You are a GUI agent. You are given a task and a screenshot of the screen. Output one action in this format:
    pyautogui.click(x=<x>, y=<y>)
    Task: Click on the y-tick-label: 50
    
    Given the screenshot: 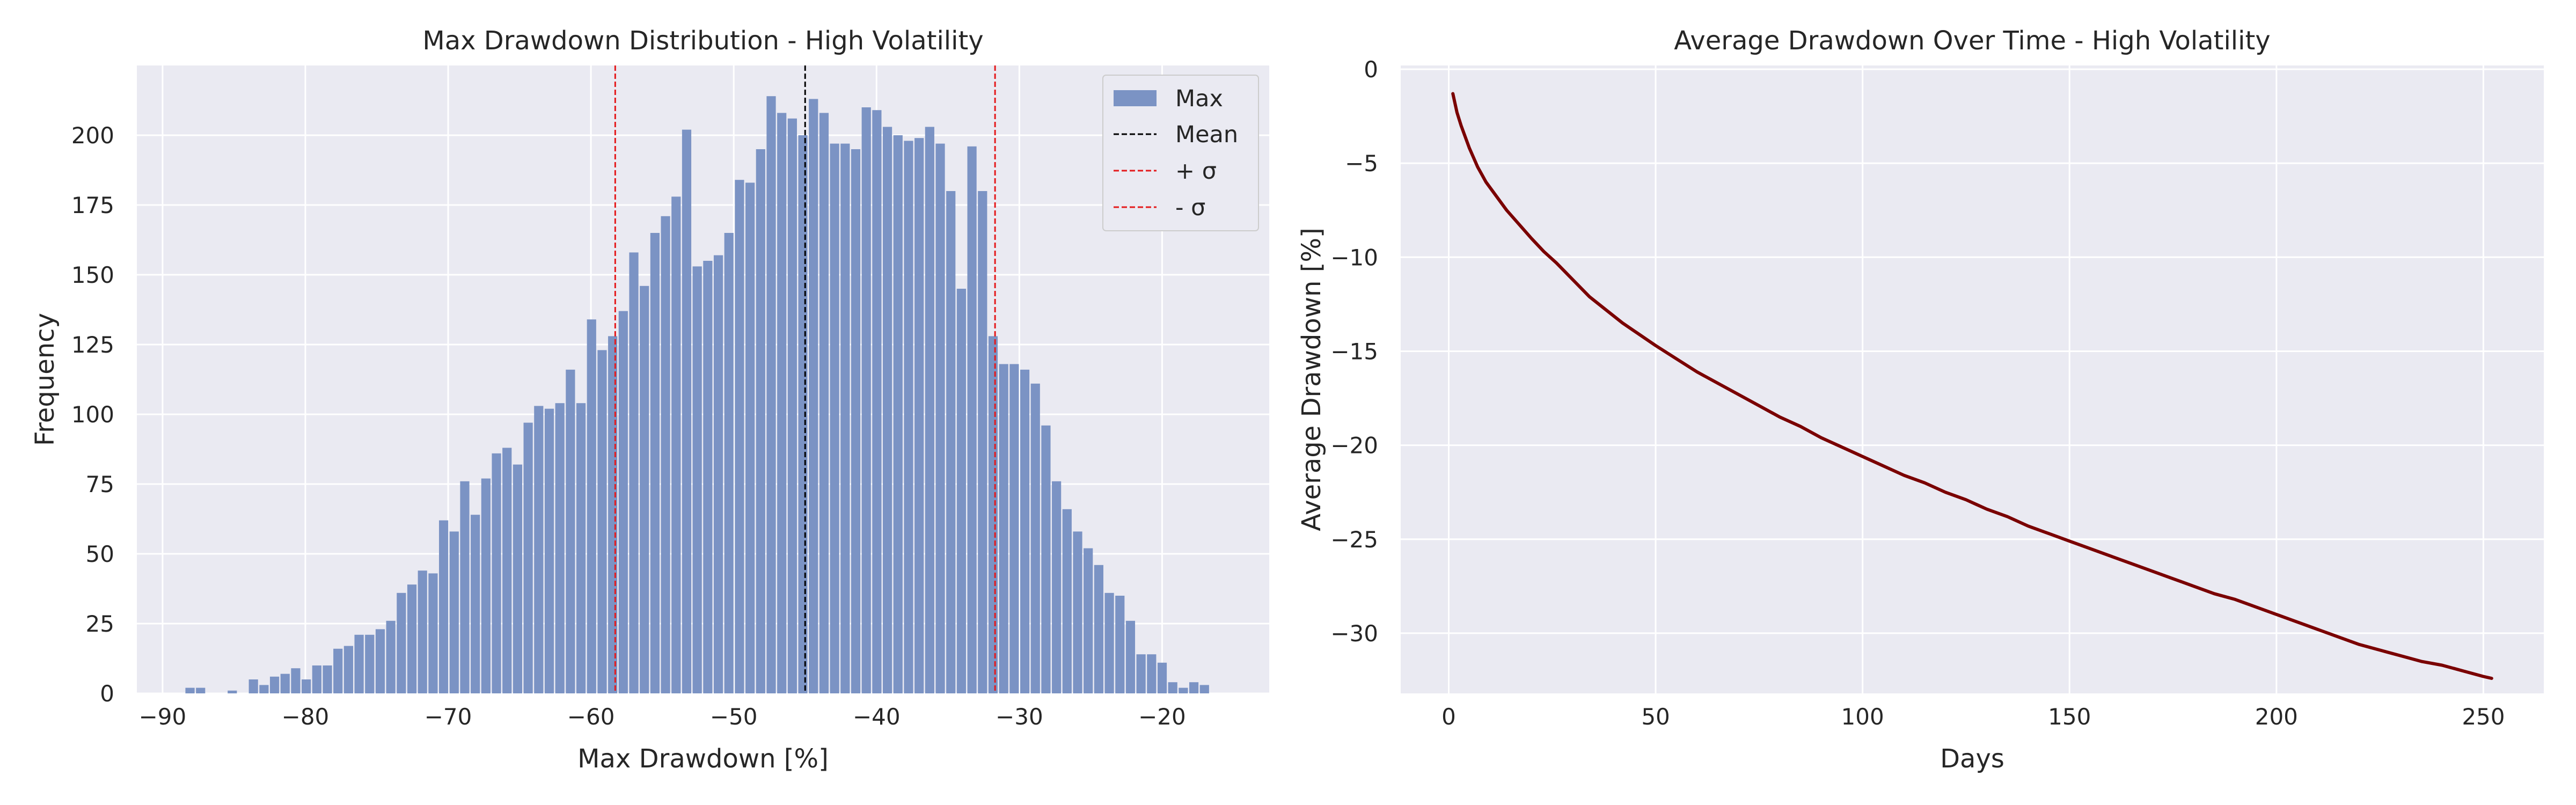 What is the action you would take?
    pyautogui.click(x=100, y=554)
    